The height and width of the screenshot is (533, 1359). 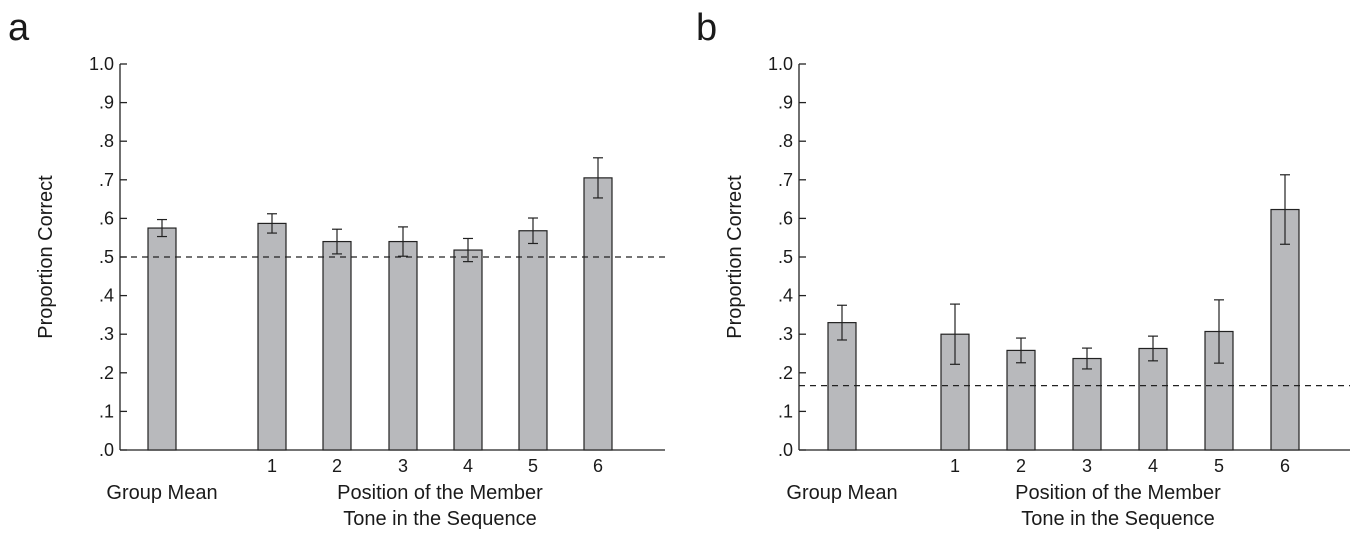 I want to click on panel-label: b, so click(x=706, y=28).